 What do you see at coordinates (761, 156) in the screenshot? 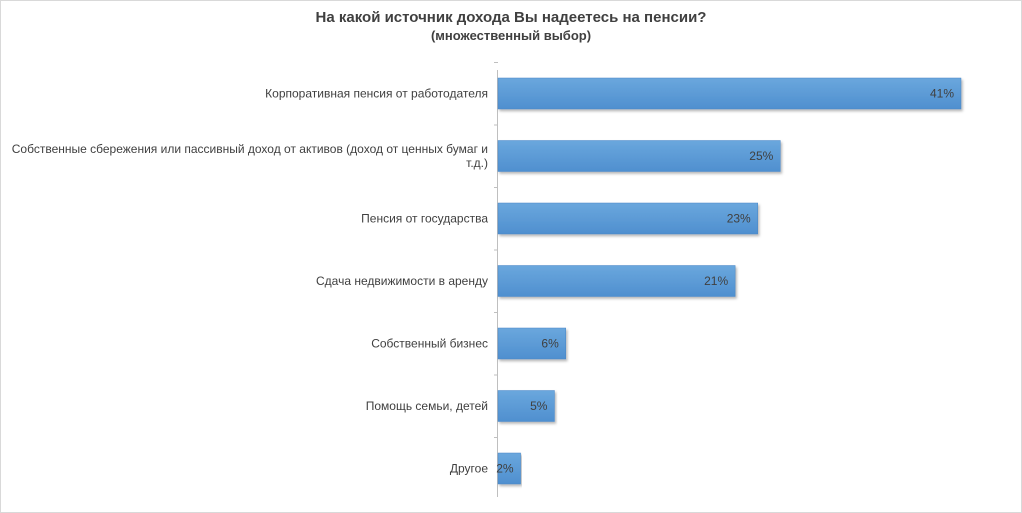
I see `data-label: 25%` at bounding box center [761, 156].